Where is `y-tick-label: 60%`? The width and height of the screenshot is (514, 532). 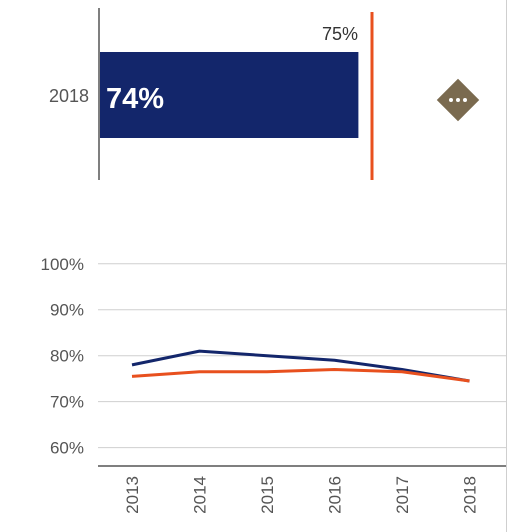 y-tick-label: 60% is located at coordinates (67, 448).